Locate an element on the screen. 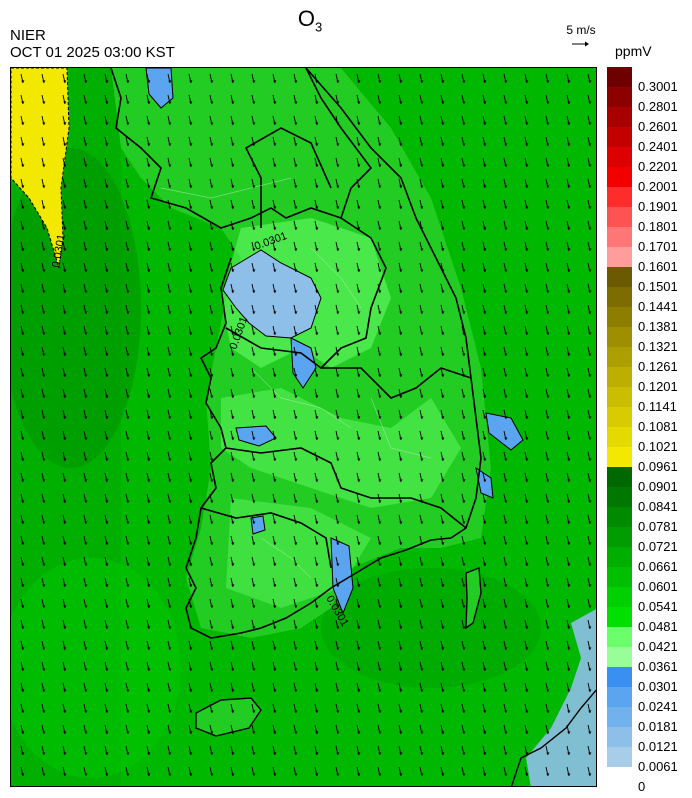 The image size is (692, 798). wind-reference-arrow-icon is located at coordinates (580, 44).